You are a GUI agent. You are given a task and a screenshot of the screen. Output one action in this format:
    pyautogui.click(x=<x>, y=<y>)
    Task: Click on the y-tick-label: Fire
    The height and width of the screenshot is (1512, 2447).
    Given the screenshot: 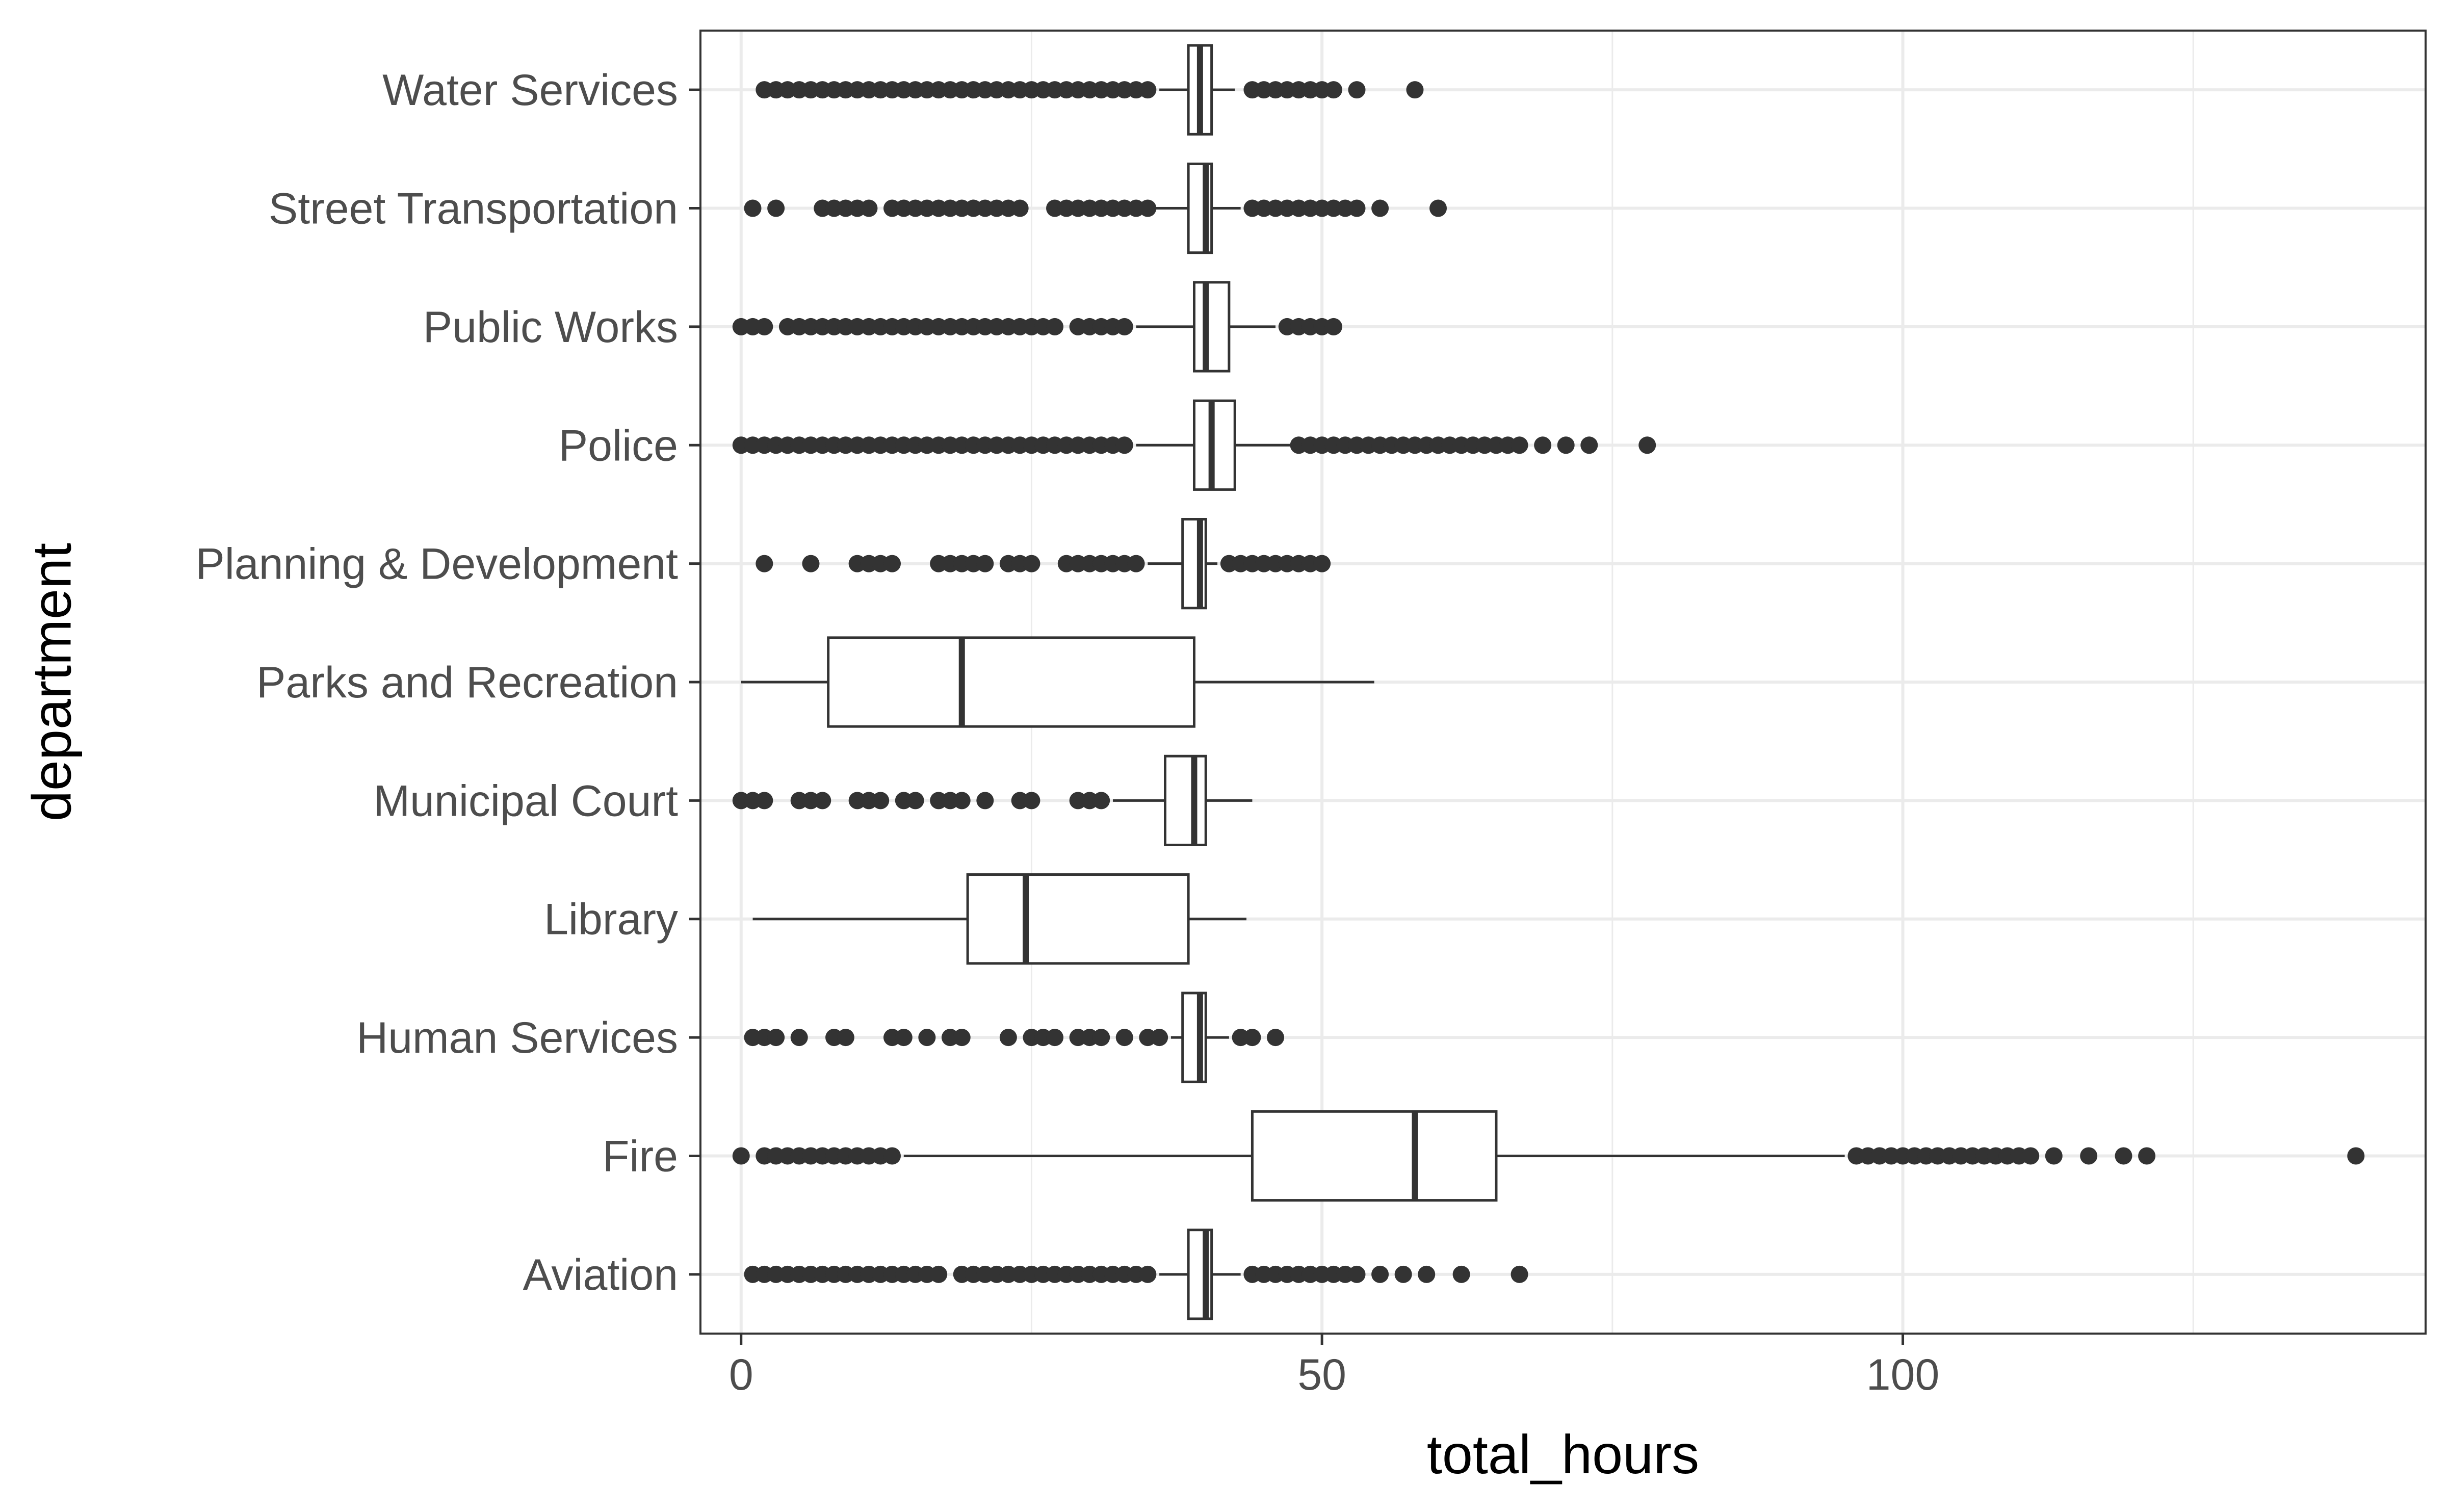 What is the action you would take?
    pyautogui.click(x=640, y=1156)
    